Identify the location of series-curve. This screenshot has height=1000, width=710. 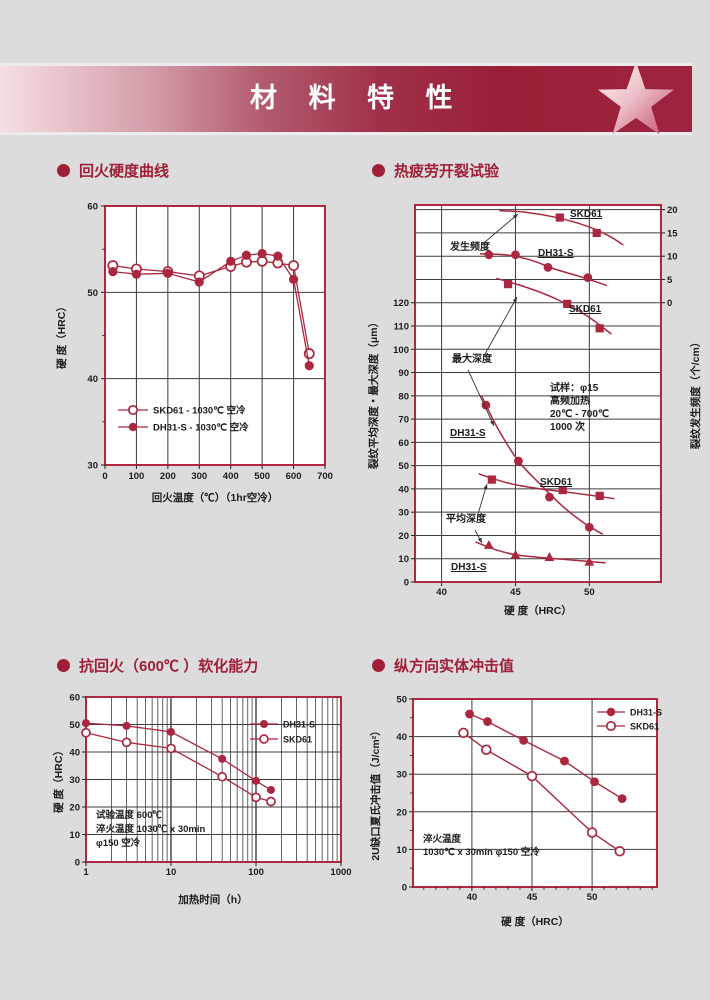
(543, 270).